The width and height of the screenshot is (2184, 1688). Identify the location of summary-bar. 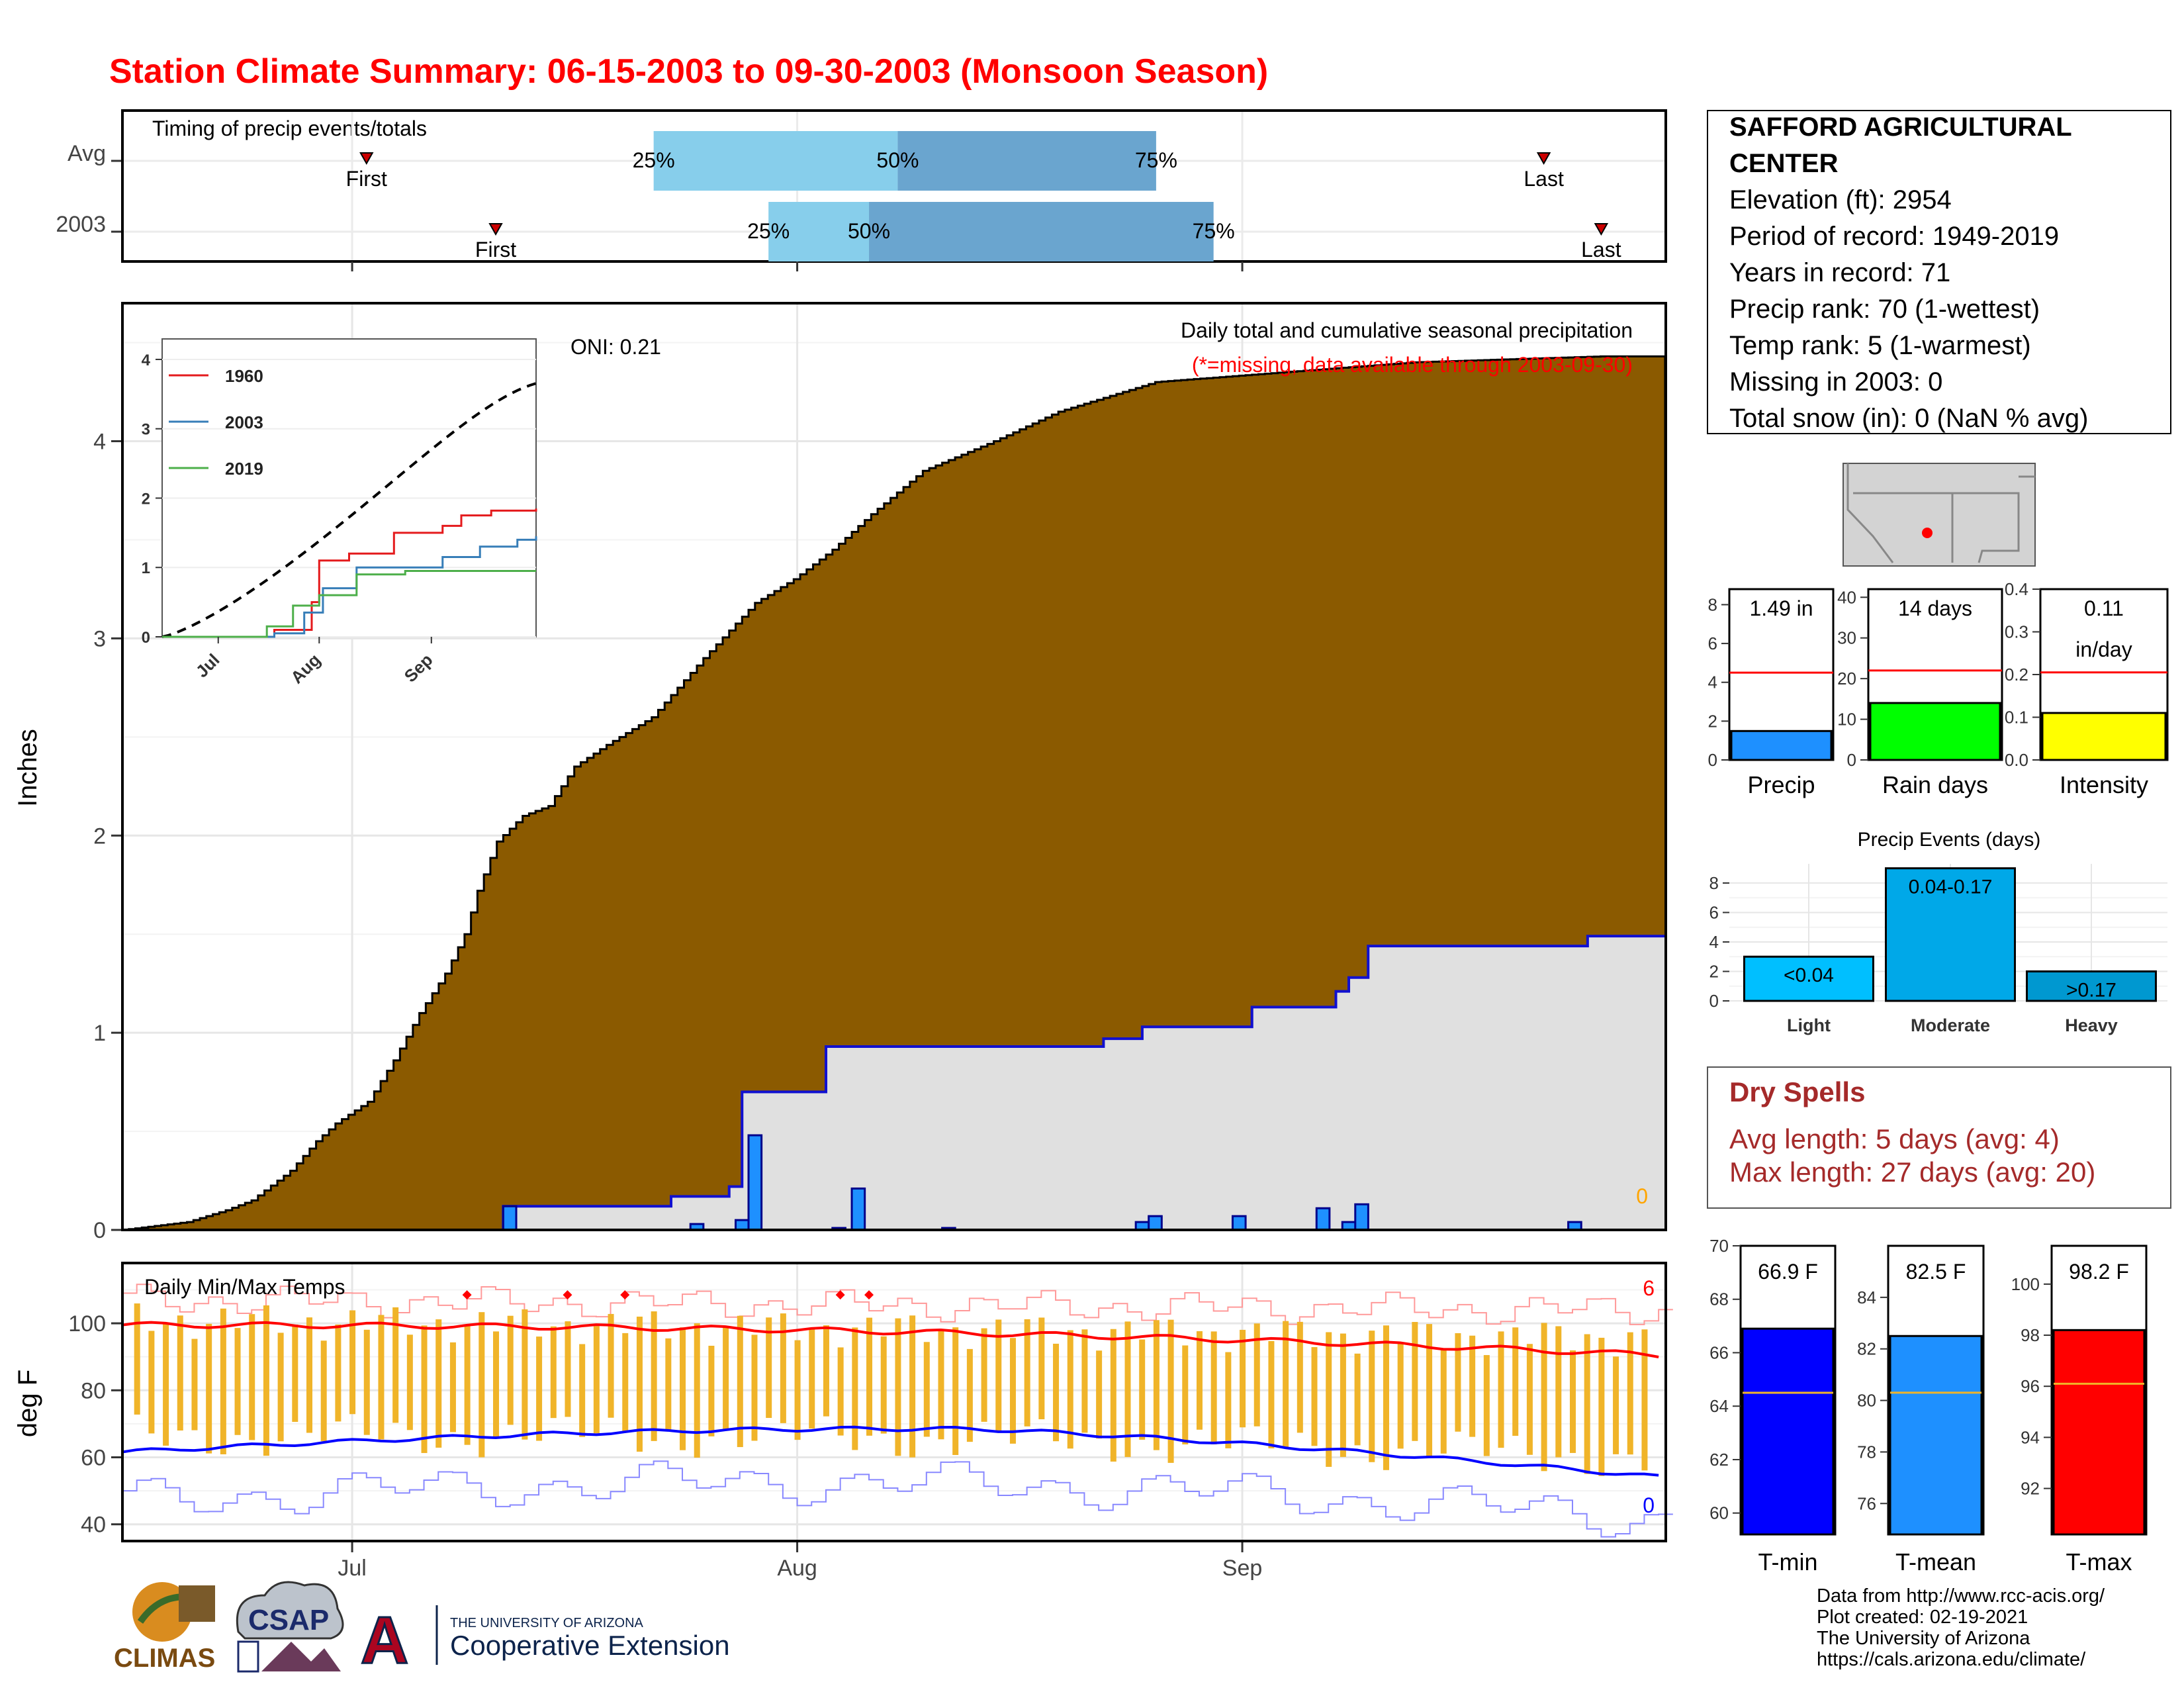
(1781, 745).